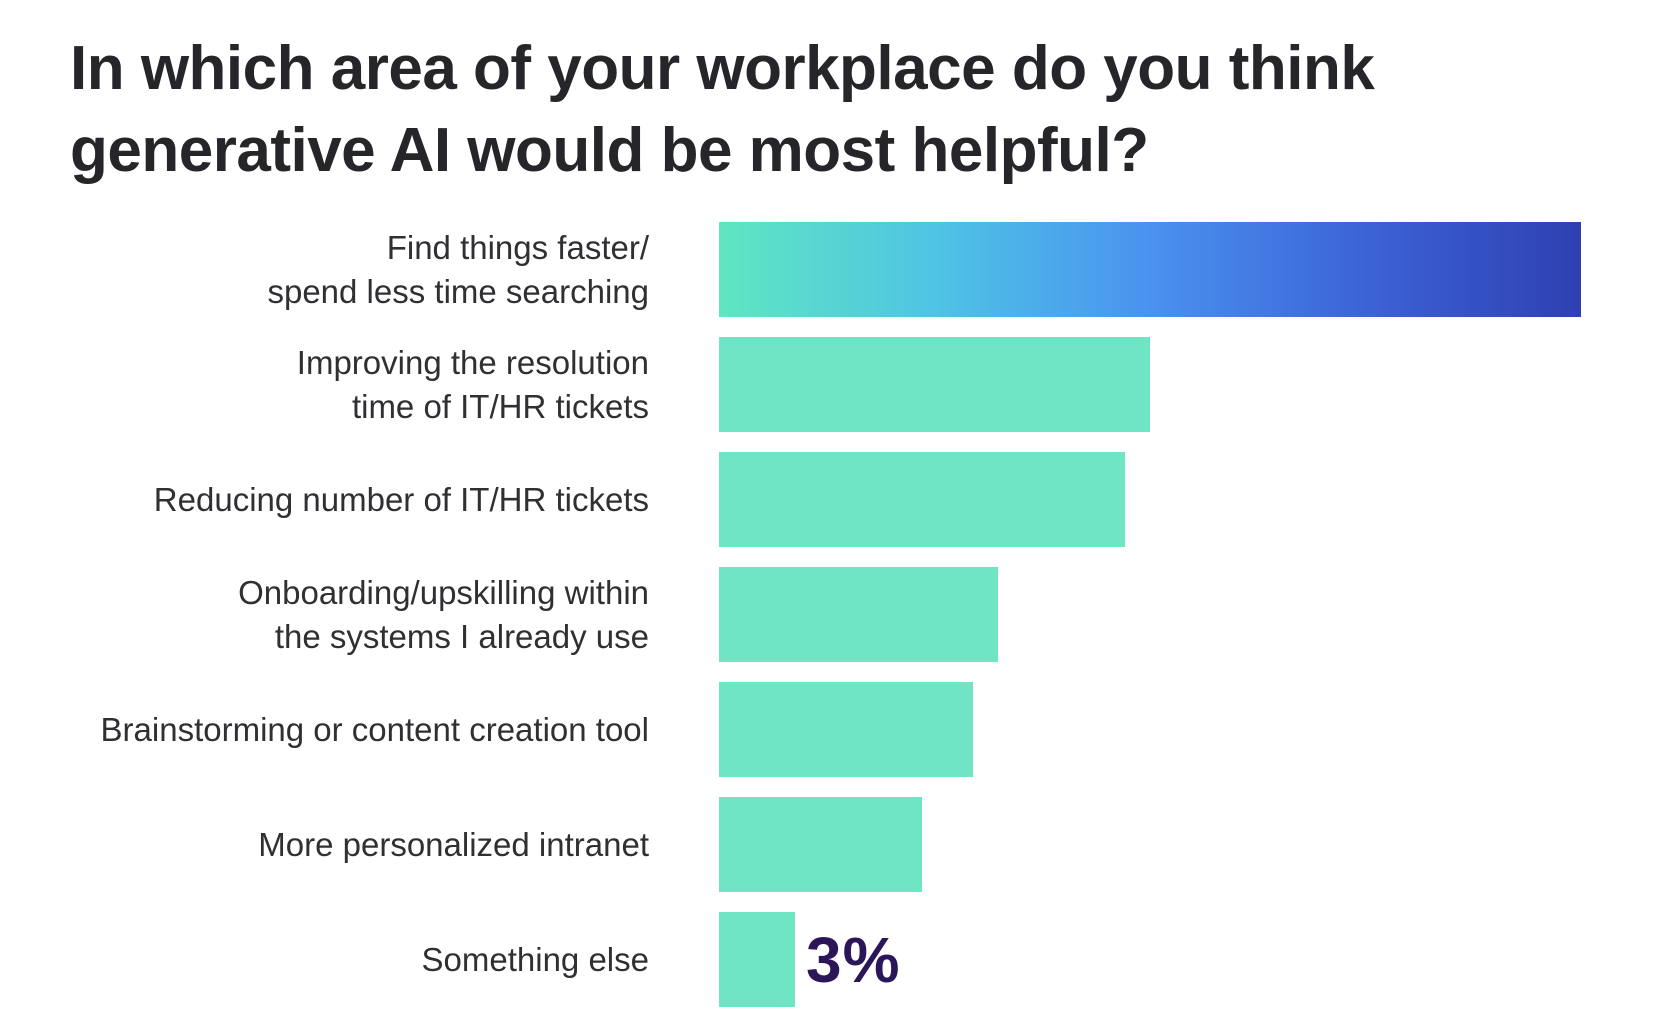 The width and height of the screenshot is (1672, 1035). I want to click on category-label: Brainstorming or content creation tool, so click(324, 730).